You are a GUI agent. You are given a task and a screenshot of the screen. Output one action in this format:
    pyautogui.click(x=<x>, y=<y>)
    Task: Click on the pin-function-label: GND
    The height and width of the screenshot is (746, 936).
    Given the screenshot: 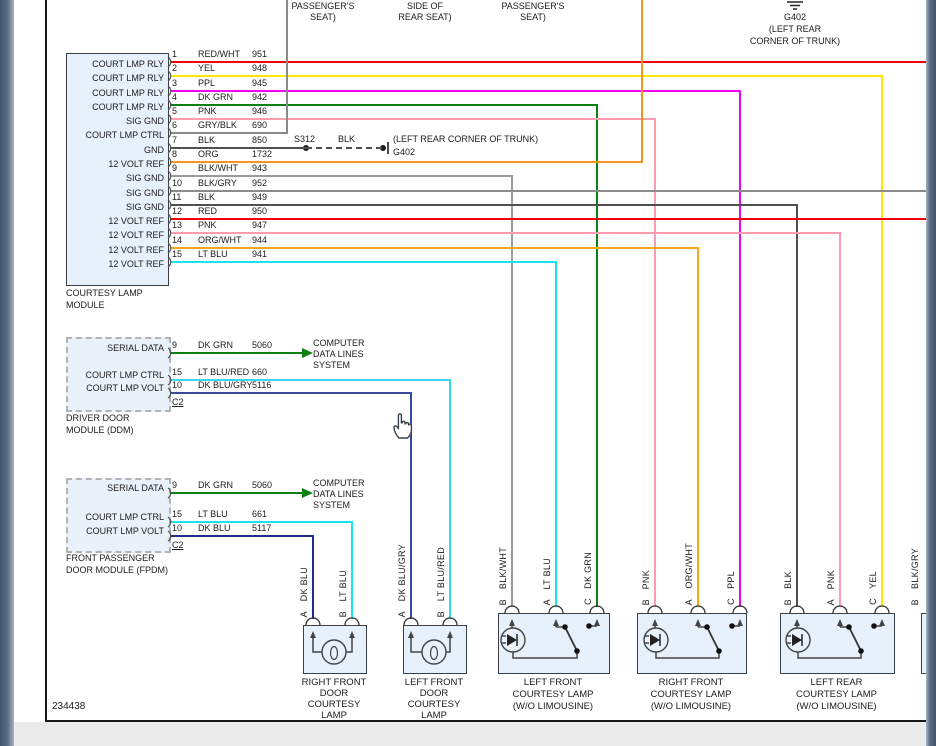 What is the action you would take?
    pyautogui.click(x=154, y=150)
    